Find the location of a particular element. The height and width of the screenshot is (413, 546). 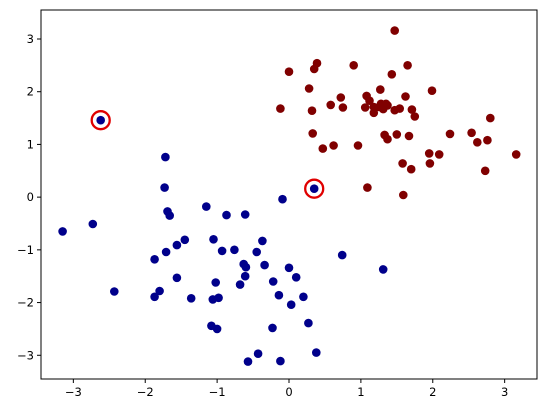

highlight-layer is located at coordinates (207, 154).